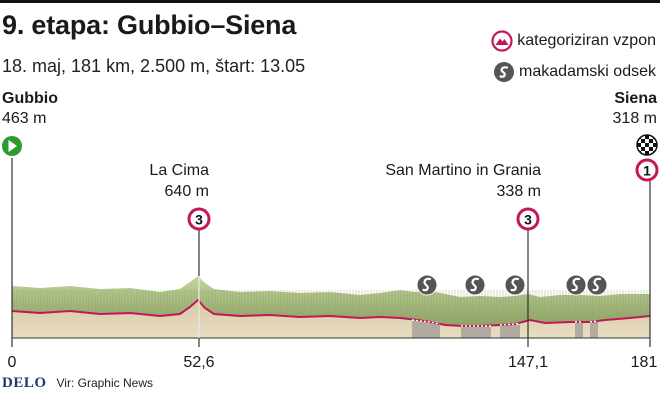 Image resolution: width=660 pixels, height=401 pixels. What do you see at coordinates (635, 98) in the screenshot?
I see `finish-town: Siena` at bounding box center [635, 98].